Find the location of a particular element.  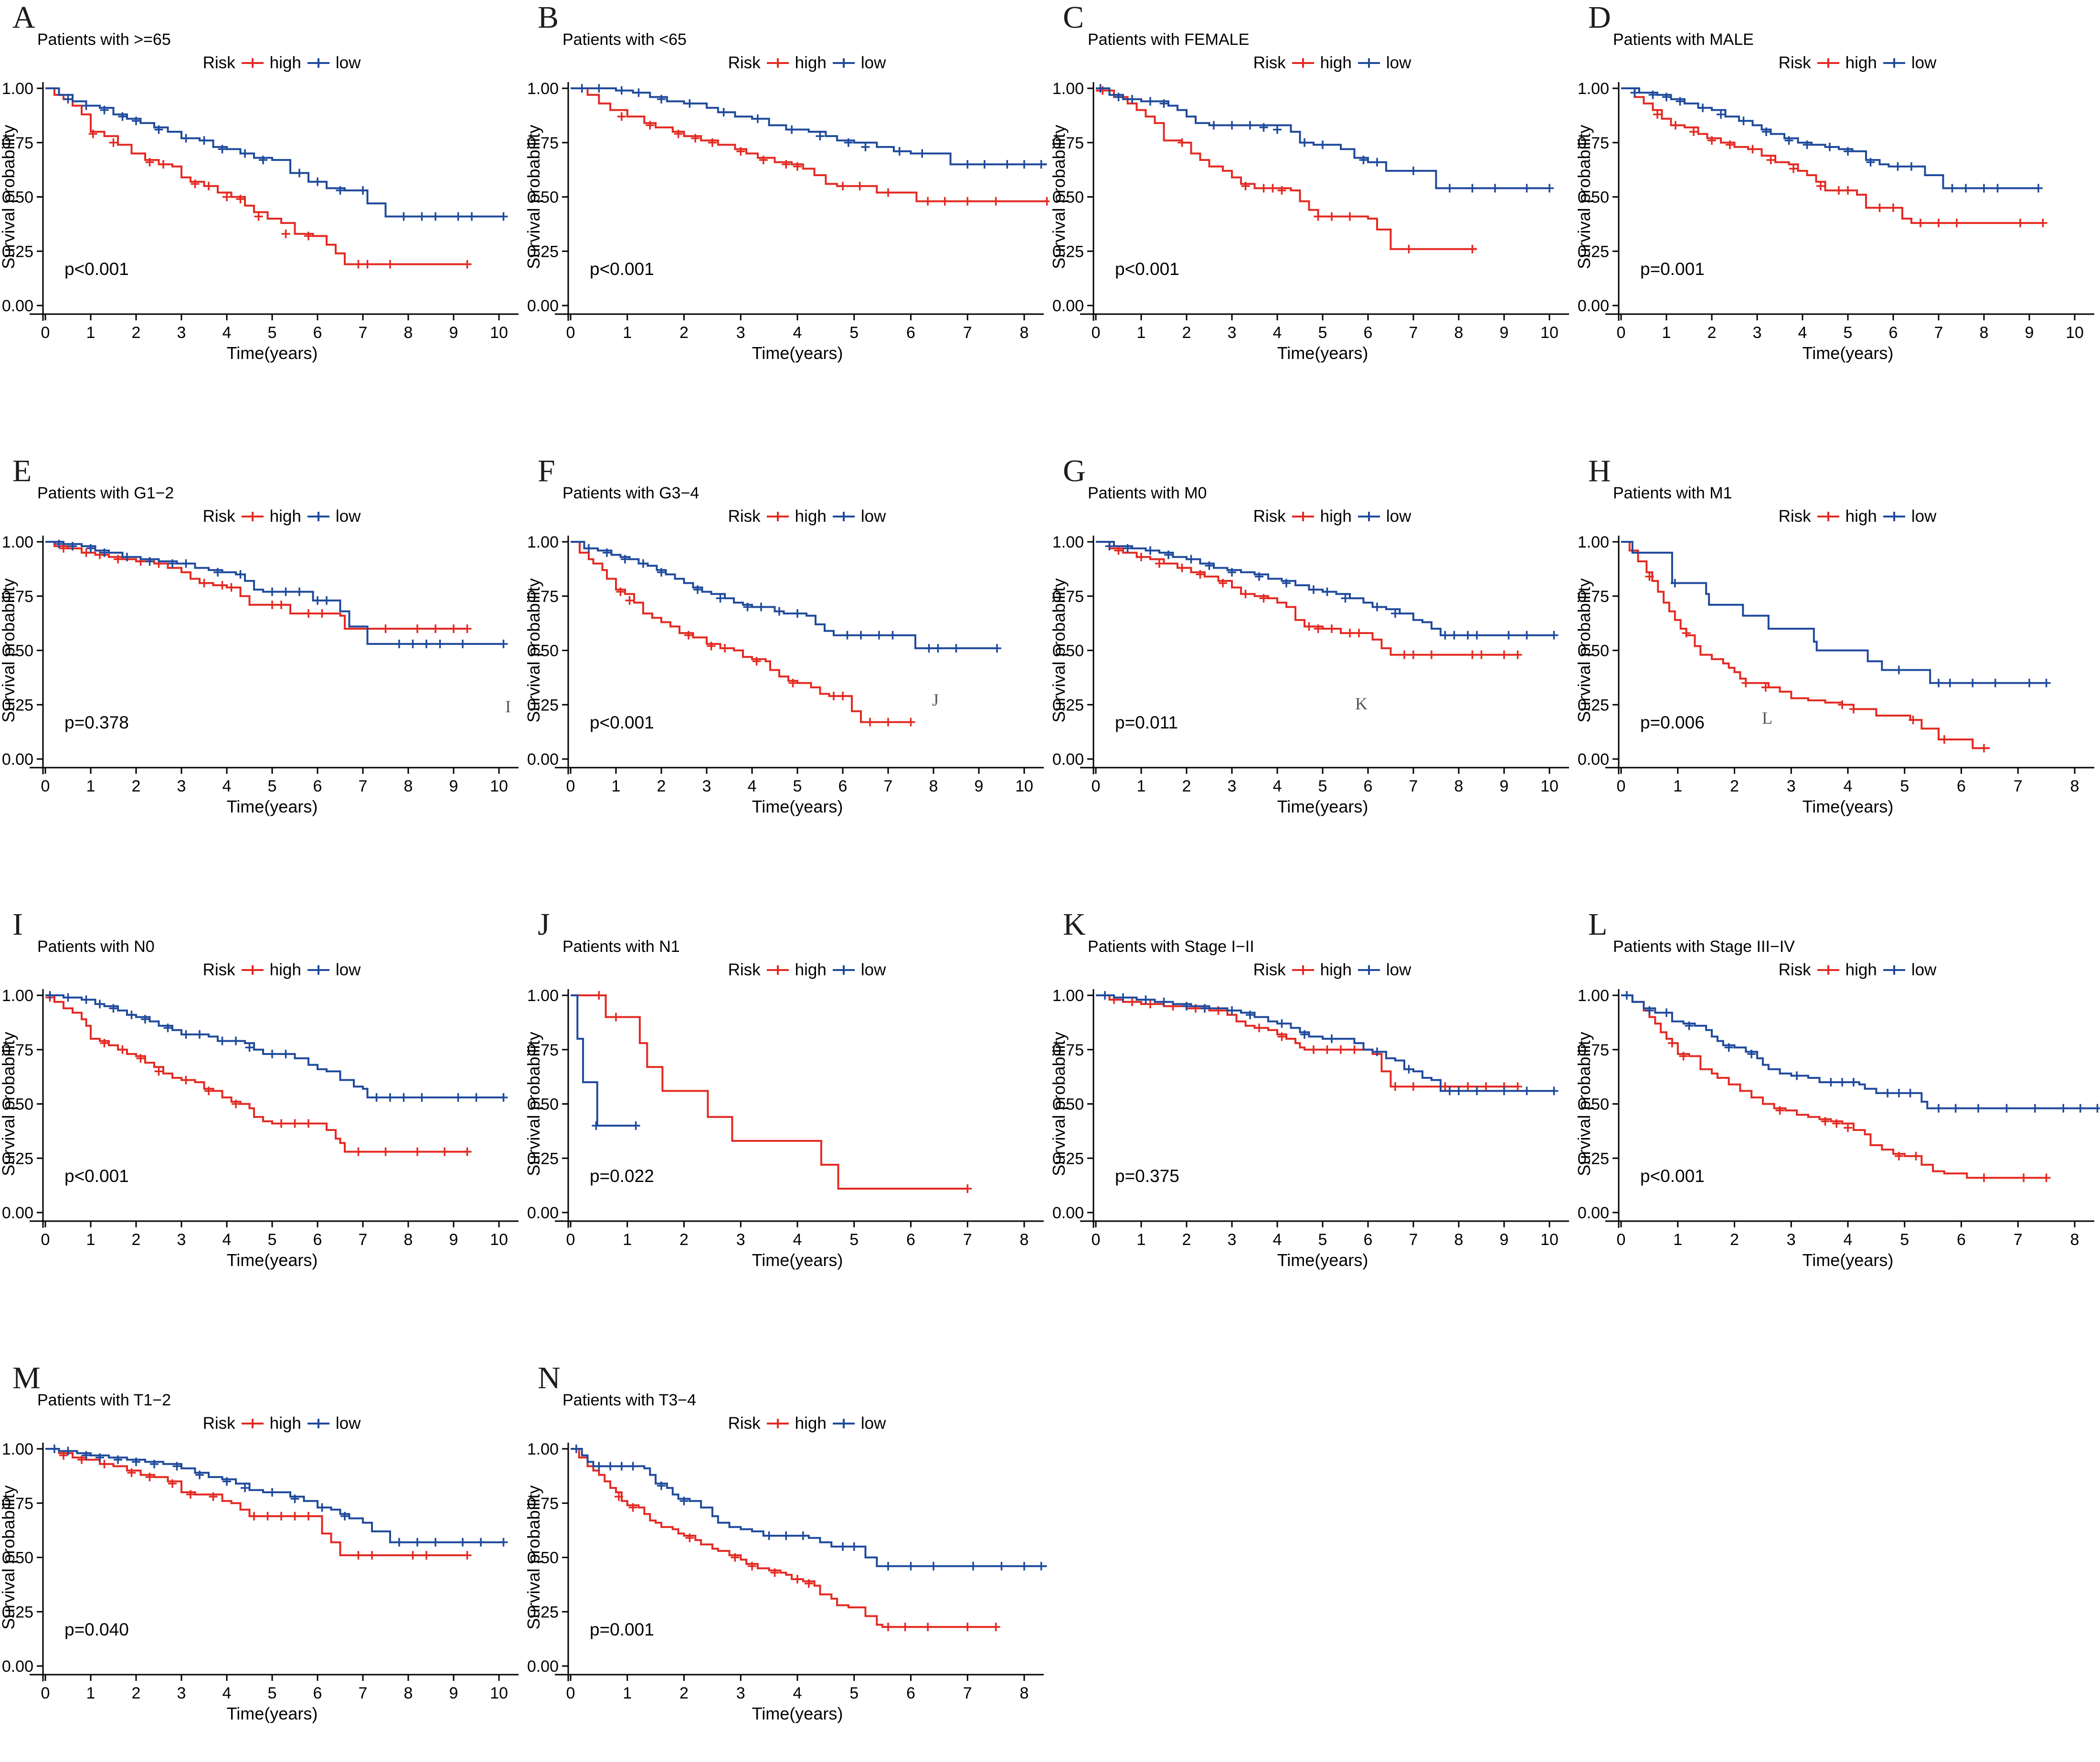

x-tick-label: 9 is located at coordinates (980, 786).